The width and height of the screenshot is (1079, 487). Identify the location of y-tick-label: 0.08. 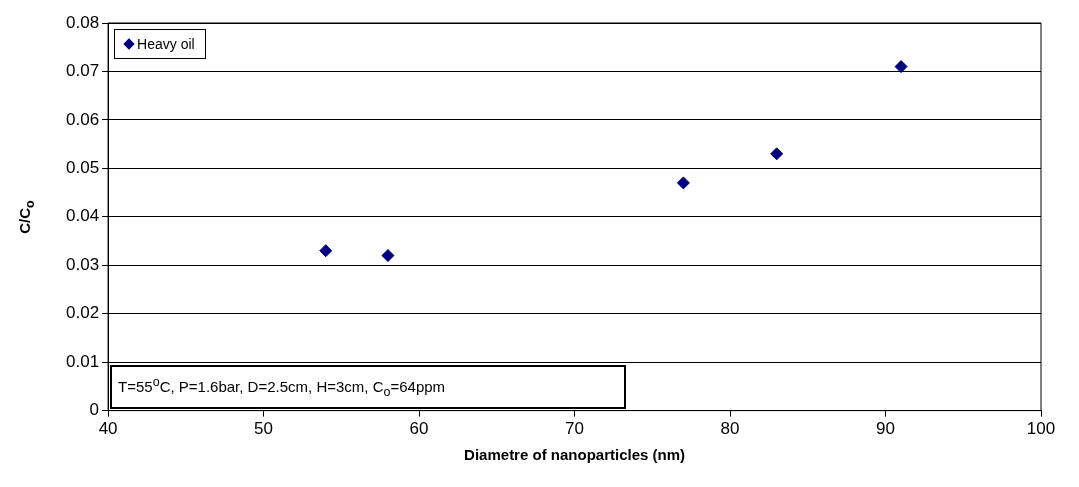
(82, 22).